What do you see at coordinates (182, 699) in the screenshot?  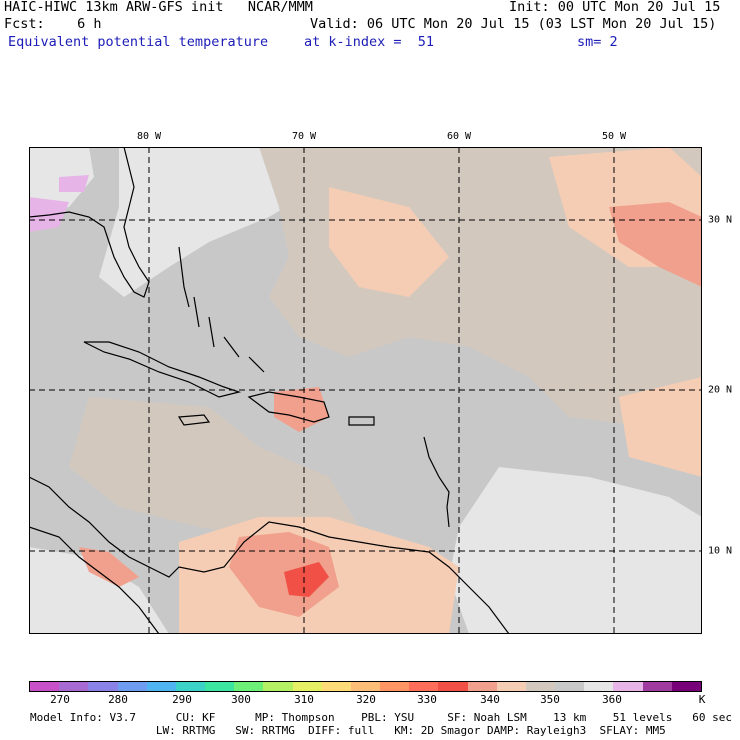 I see `colorbar-tick-290: 290` at bounding box center [182, 699].